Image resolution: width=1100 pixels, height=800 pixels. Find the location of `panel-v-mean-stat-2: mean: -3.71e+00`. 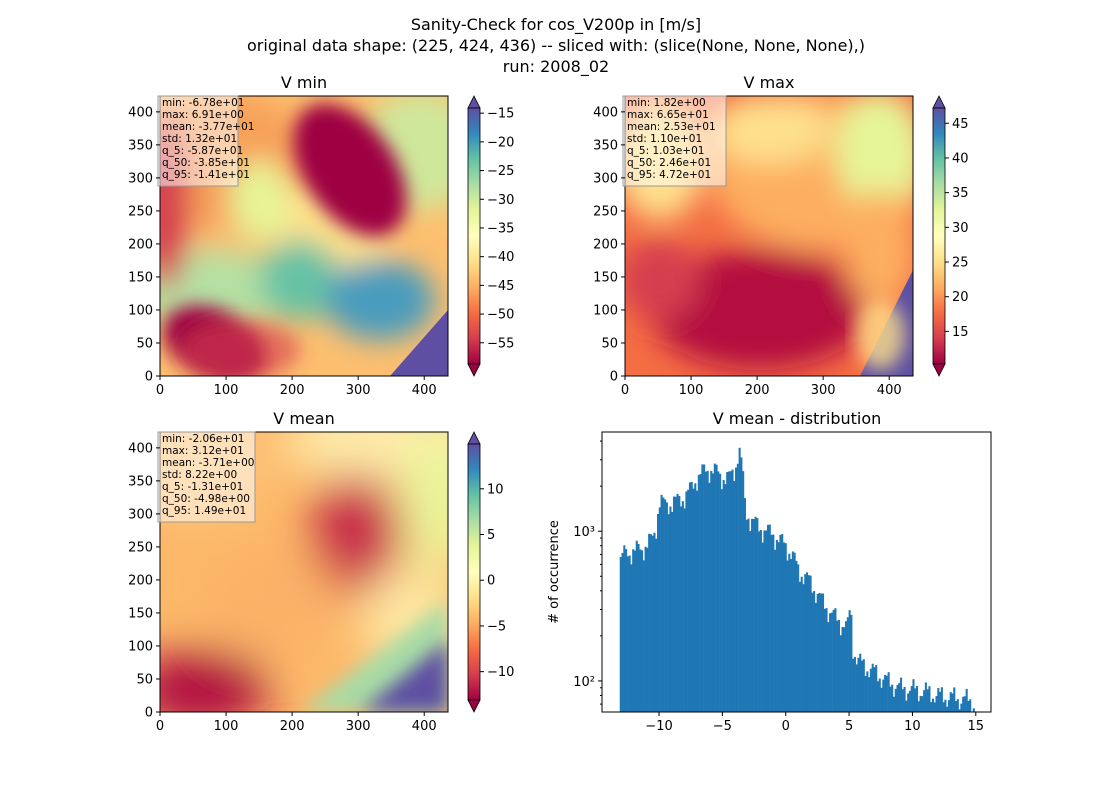

panel-v-mean-stat-2: mean: -3.71e+00 is located at coordinates (208, 463).